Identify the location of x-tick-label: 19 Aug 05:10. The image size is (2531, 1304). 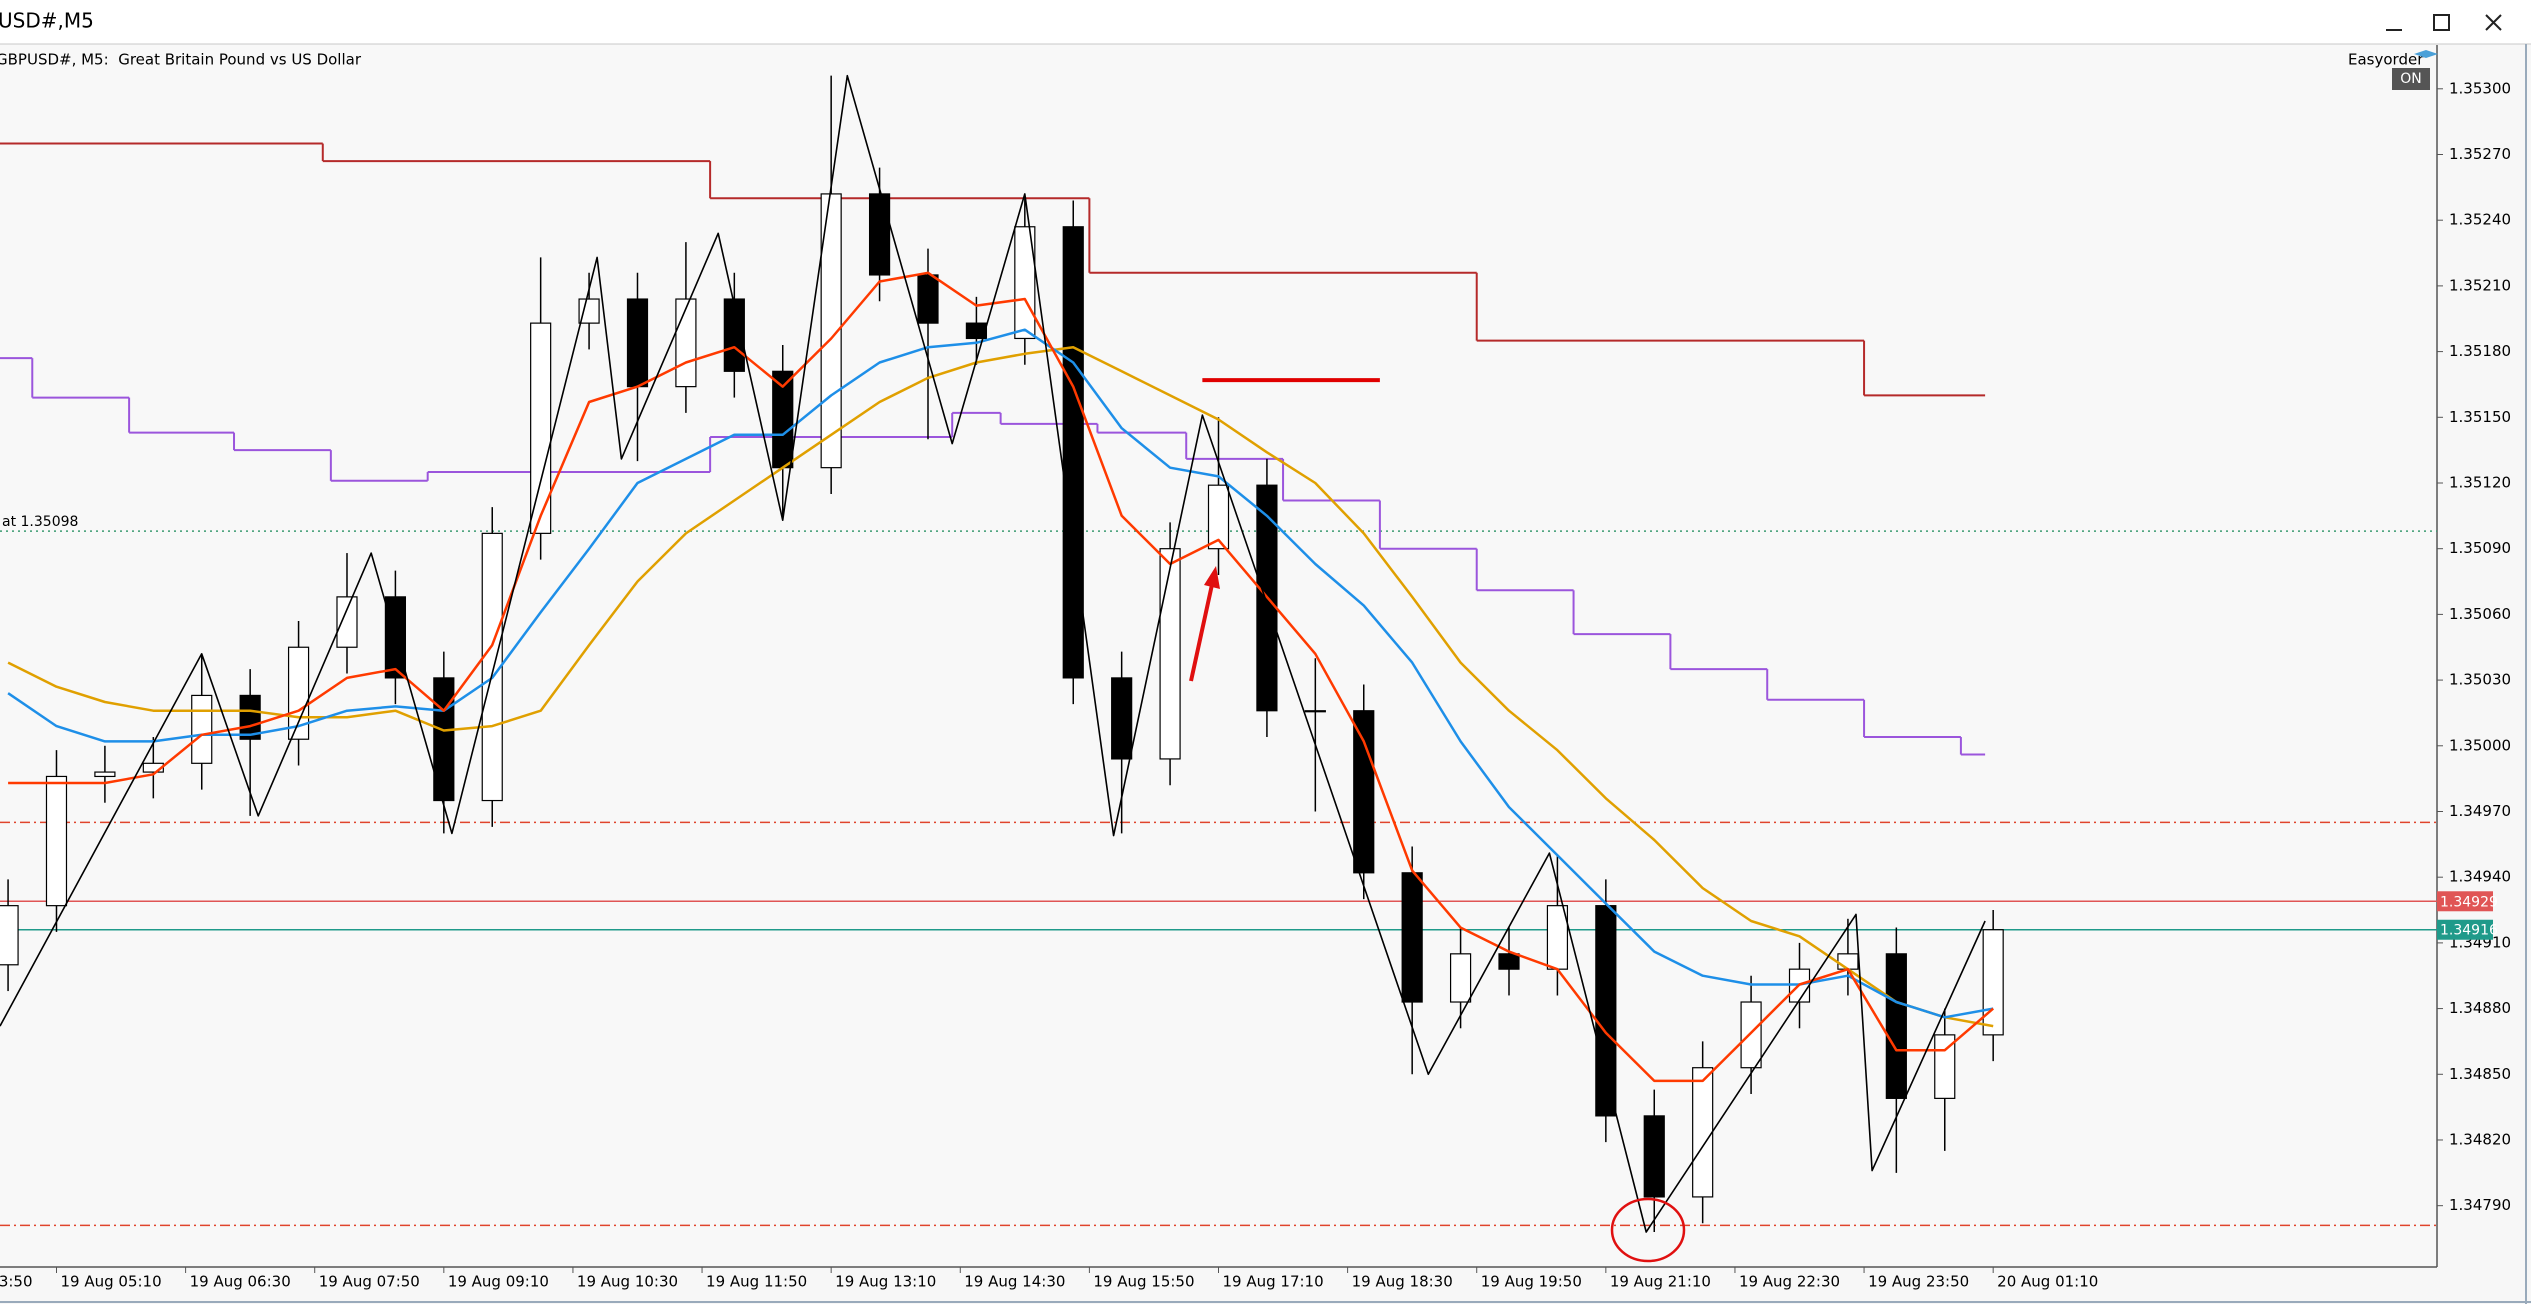
(110, 1282).